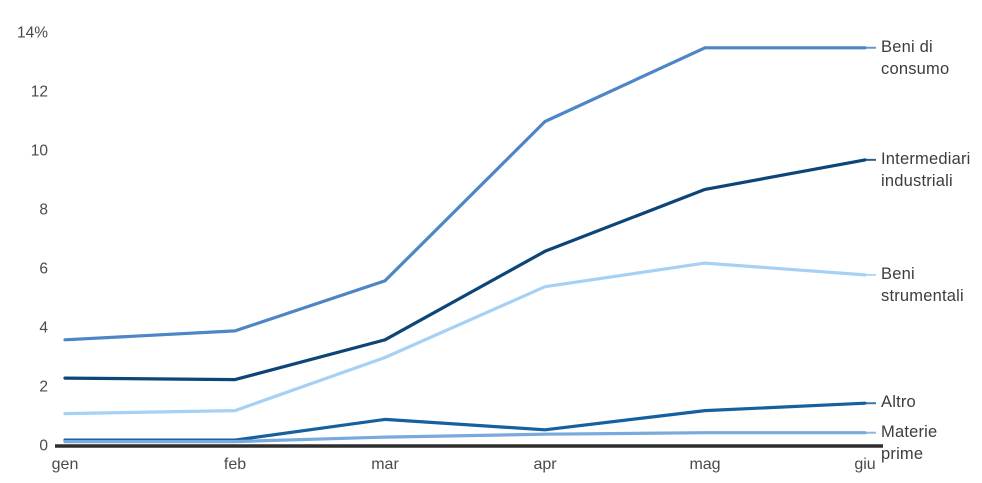 The image size is (982, 483). What do you see at coordinates (43, 446) in the screenshot?
I see `y-axis-tick-label: 0` at bounding box center [43, 446].